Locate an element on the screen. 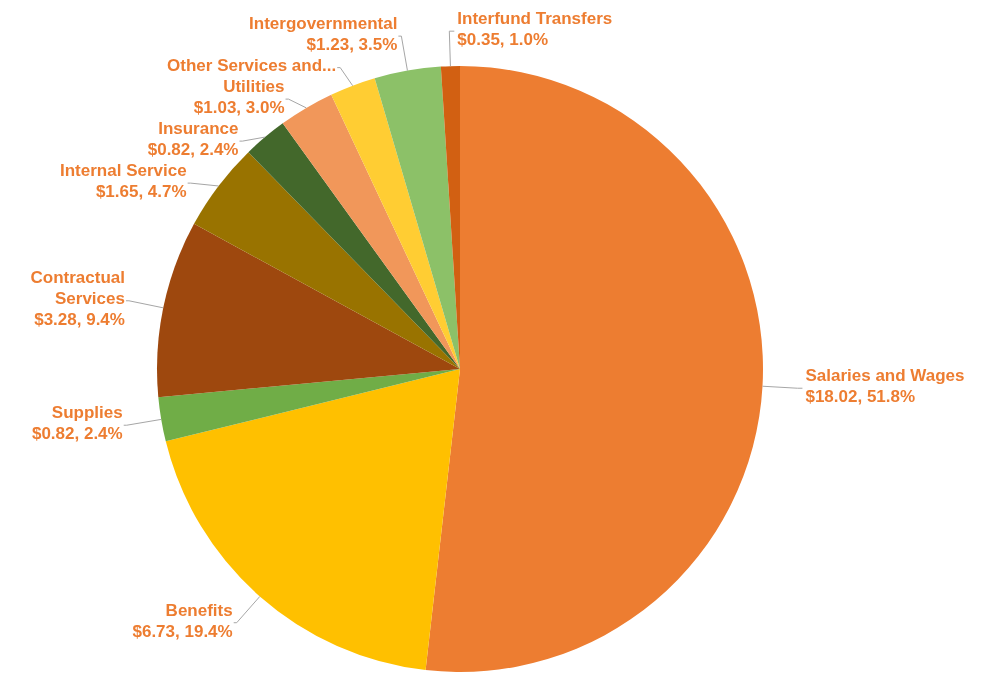 This screenshot has width=1004, height=677. data-label: $18.02, 51.8% is located at coordinates (860, 397).